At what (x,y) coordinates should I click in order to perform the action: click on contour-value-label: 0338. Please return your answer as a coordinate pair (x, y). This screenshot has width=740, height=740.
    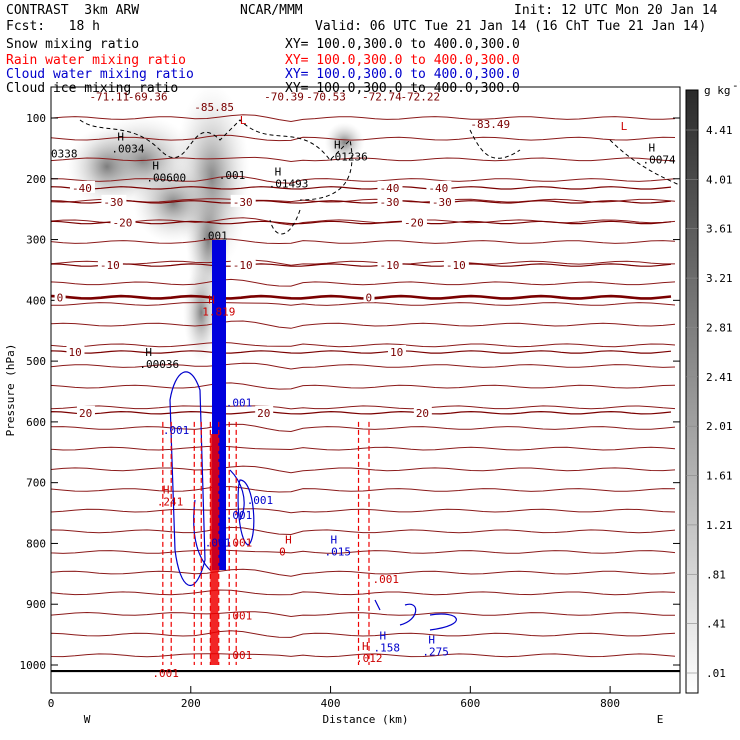
    Looking at the image, I should click on (64, 154).